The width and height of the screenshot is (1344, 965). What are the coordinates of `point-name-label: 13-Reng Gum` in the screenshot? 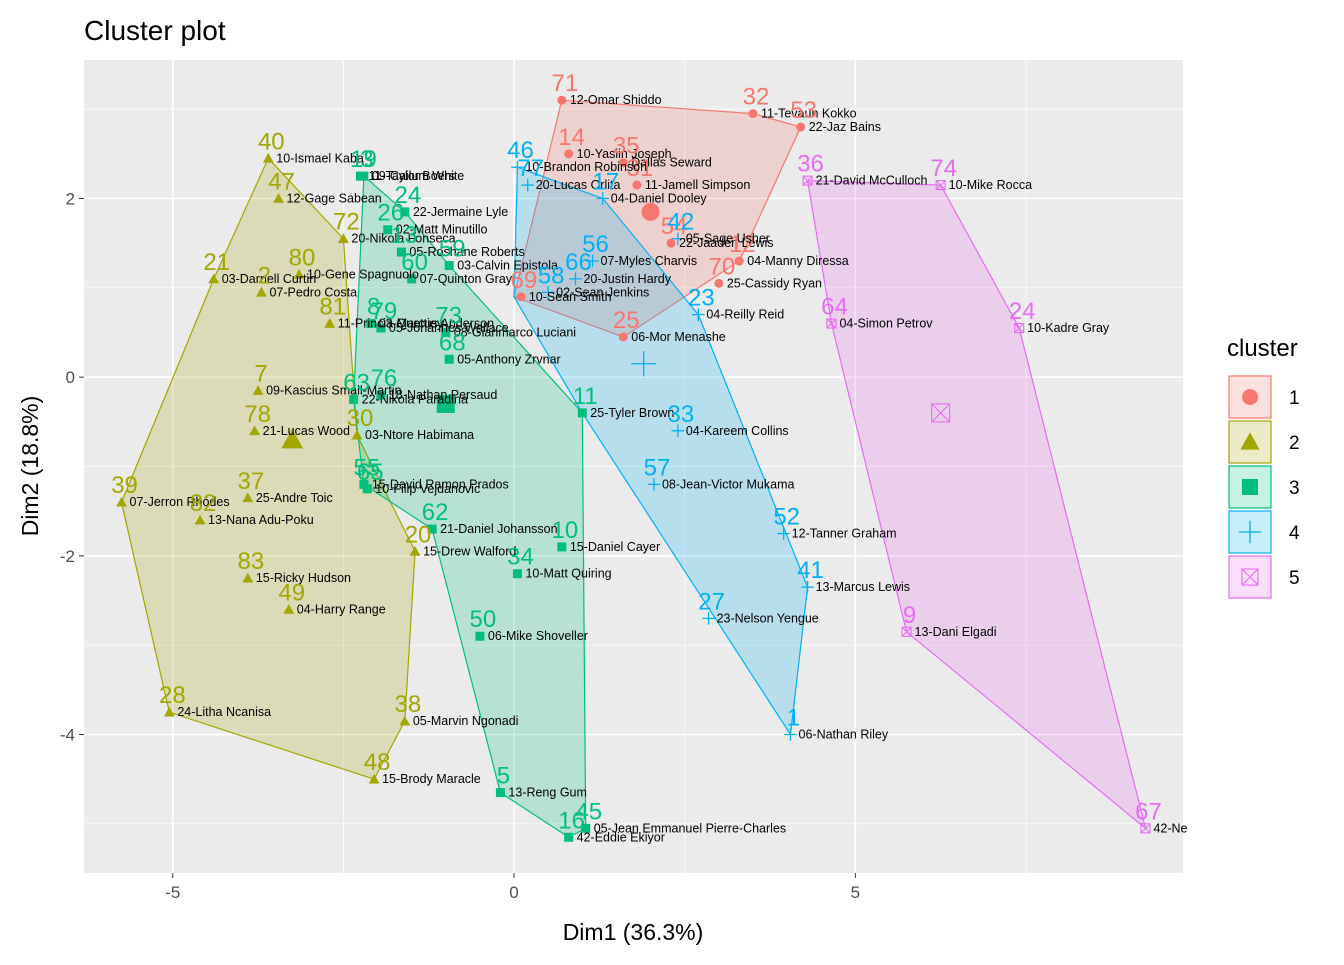 It's located at (547, 793).